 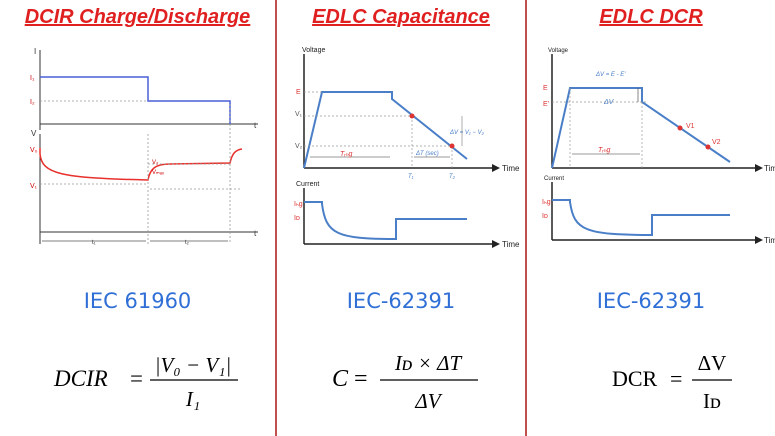 I want to click on t2-label: t₂, so click(x=187, y=243).